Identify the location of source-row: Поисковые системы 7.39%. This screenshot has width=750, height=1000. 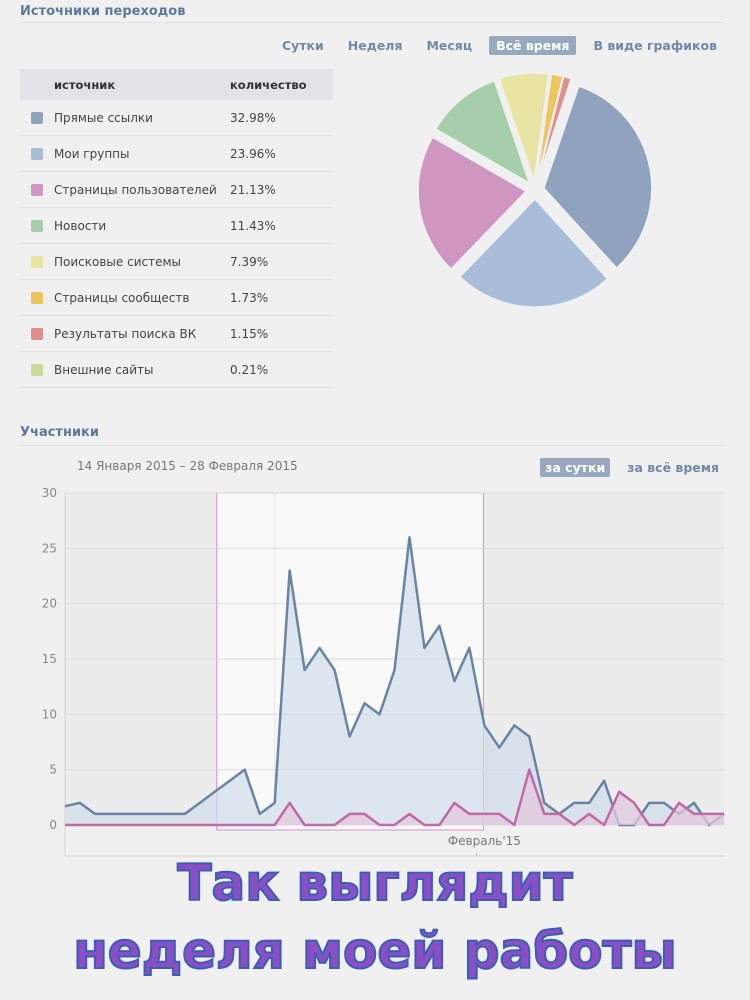
(176, 261).